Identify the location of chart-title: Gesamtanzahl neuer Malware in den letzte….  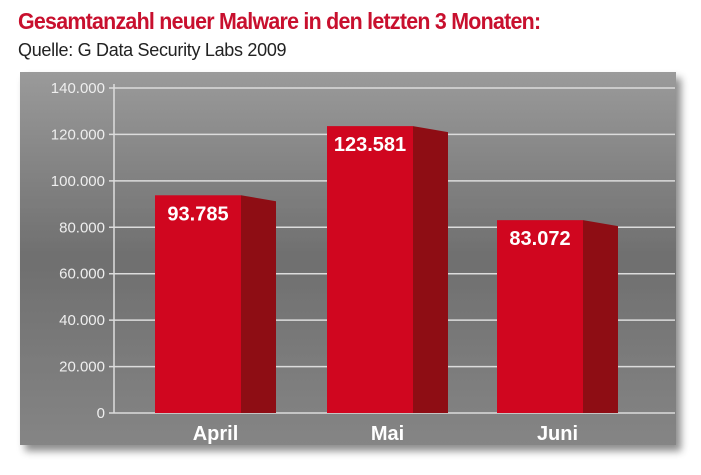
(279, 21).